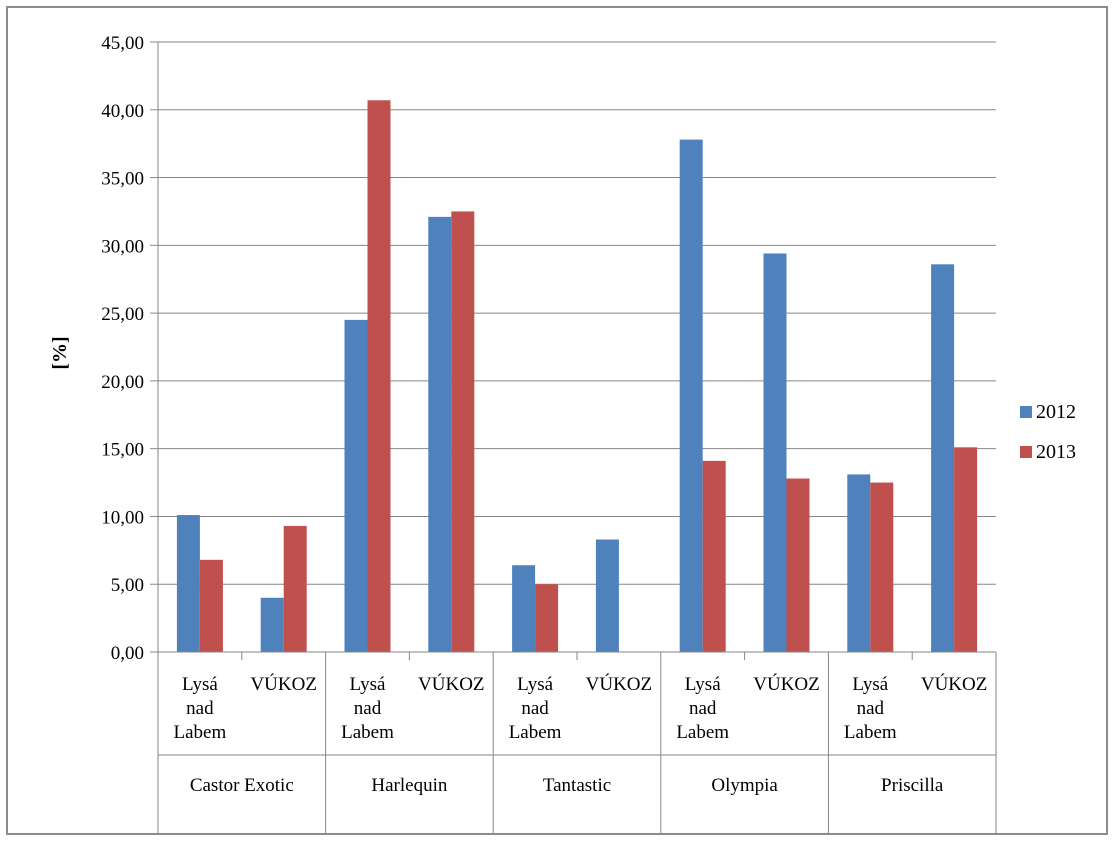 This screenshot has width=1117, height=841. What do you see at coordinates (744, 785) in the screenshot?
I see `x-group-label: Olympia` at bounding box center [744, 785].